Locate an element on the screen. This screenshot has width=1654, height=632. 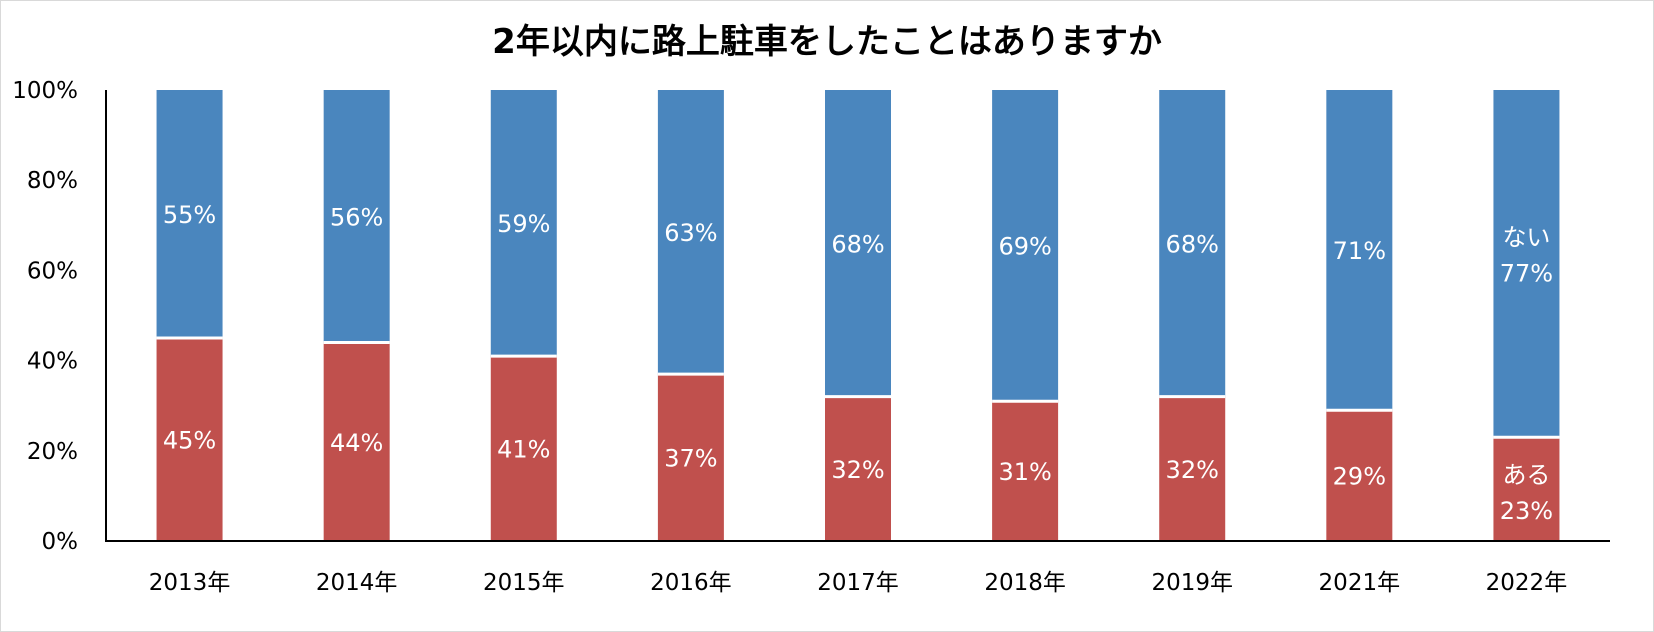
data-label: 45% is located at coordinates (189, 441).